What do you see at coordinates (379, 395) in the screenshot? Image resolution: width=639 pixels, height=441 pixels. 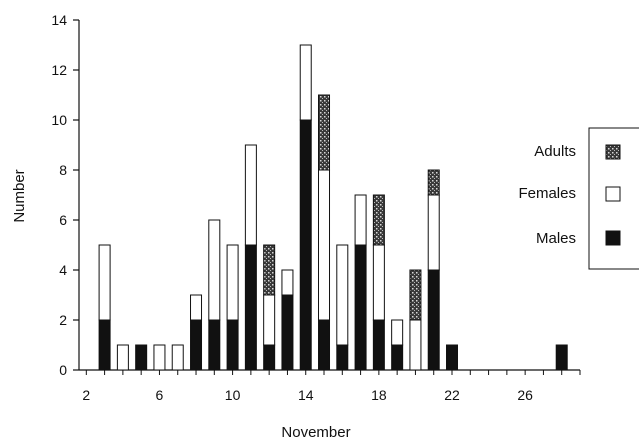 I see `x-tick-label: 18` at bounding box center [379, 395].